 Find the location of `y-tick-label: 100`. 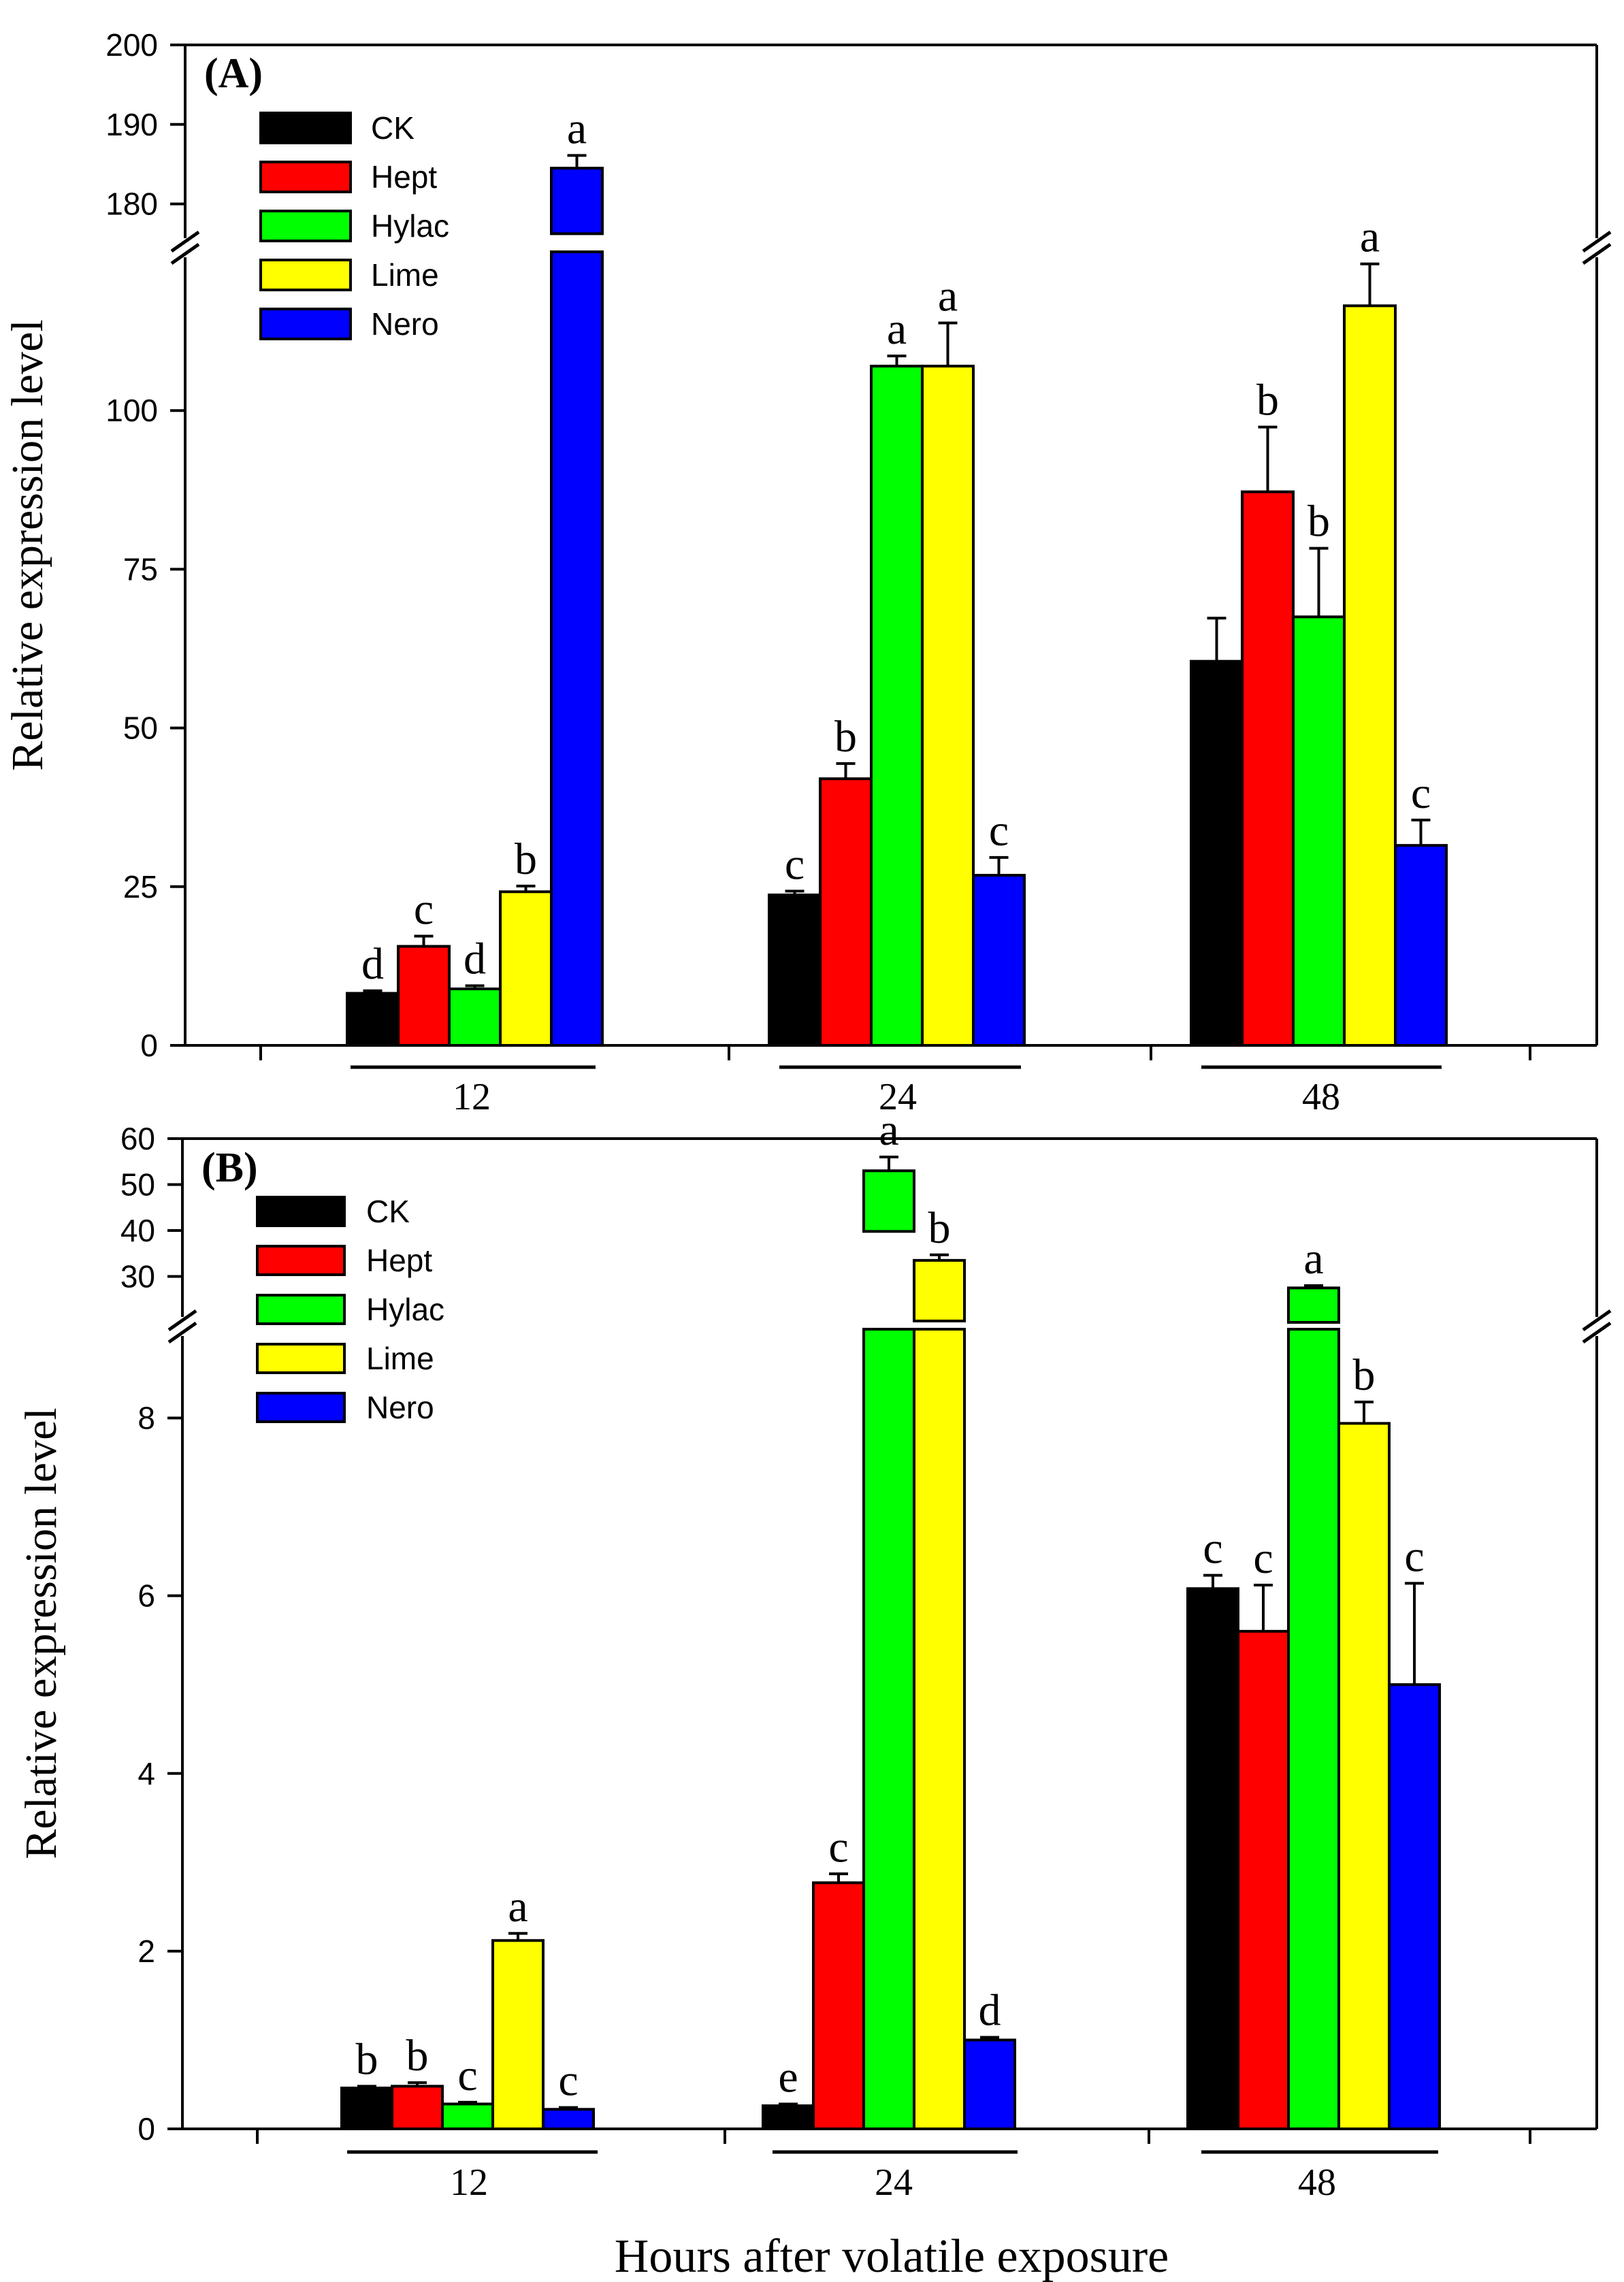

y-tick-label: 100 is located at coordinates (131, 410).